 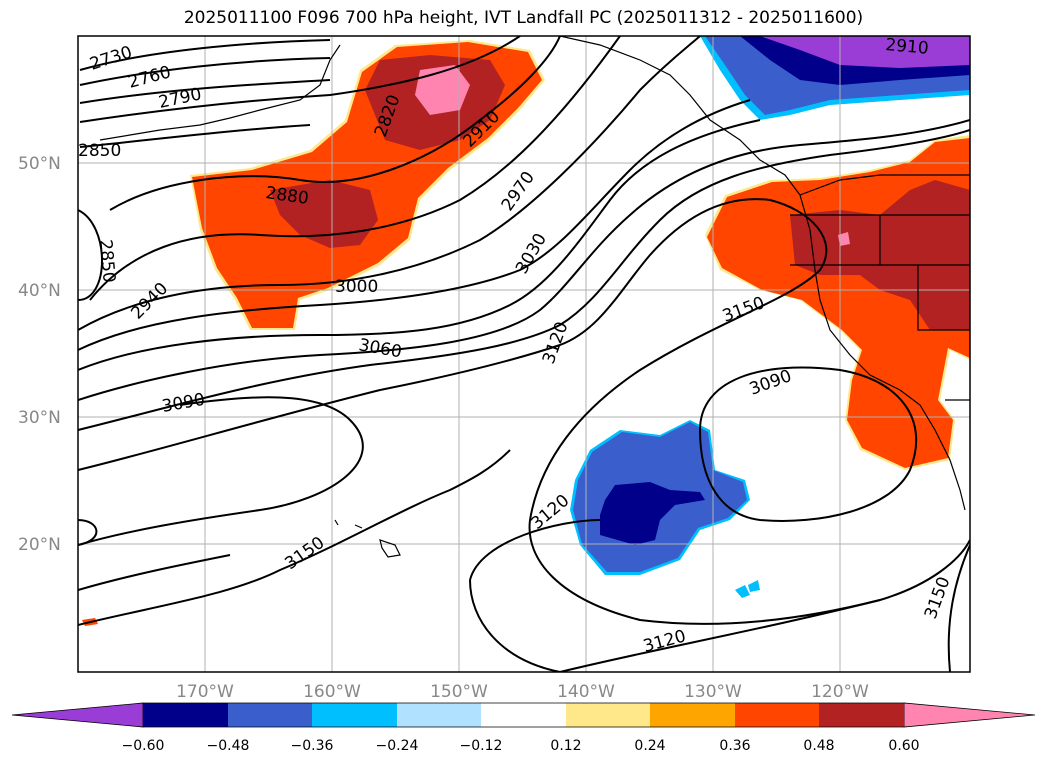 What do you see at coordinates (39, 291) in the screenshot?
I see `lat-tick: 40°N` at bounding box center [39, 291].